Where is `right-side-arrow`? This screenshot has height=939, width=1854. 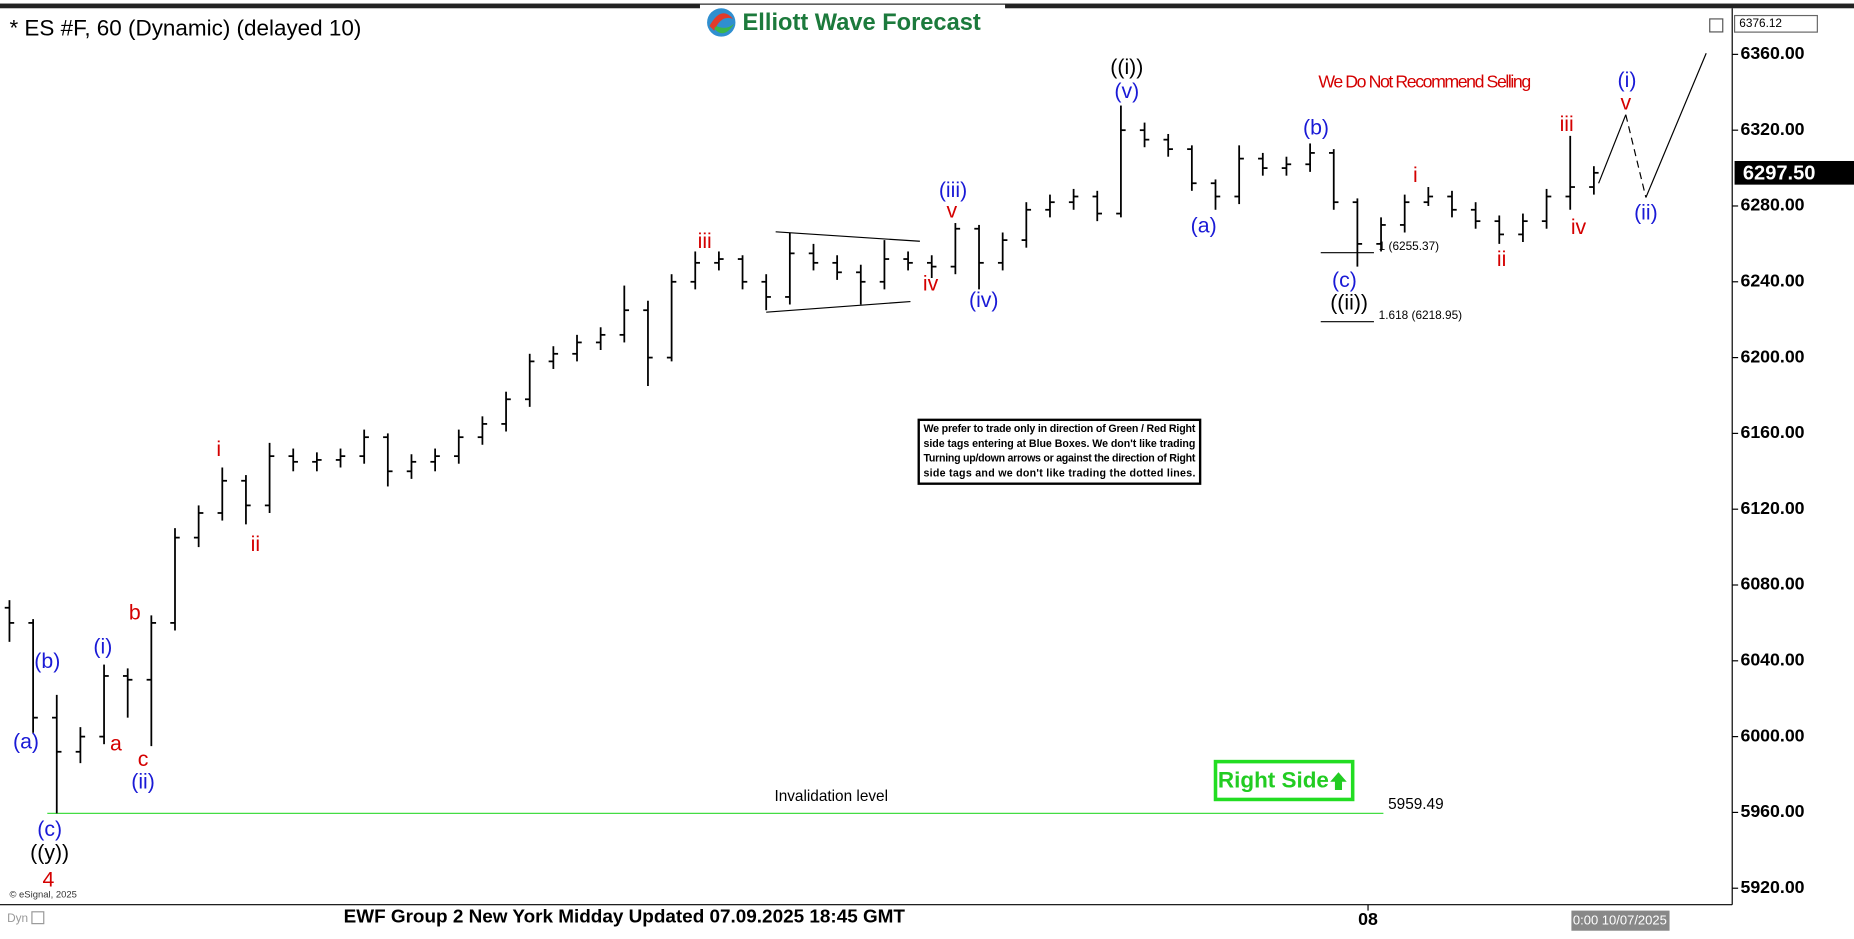 right-side-arrow is located at coordinates (1338, 781).